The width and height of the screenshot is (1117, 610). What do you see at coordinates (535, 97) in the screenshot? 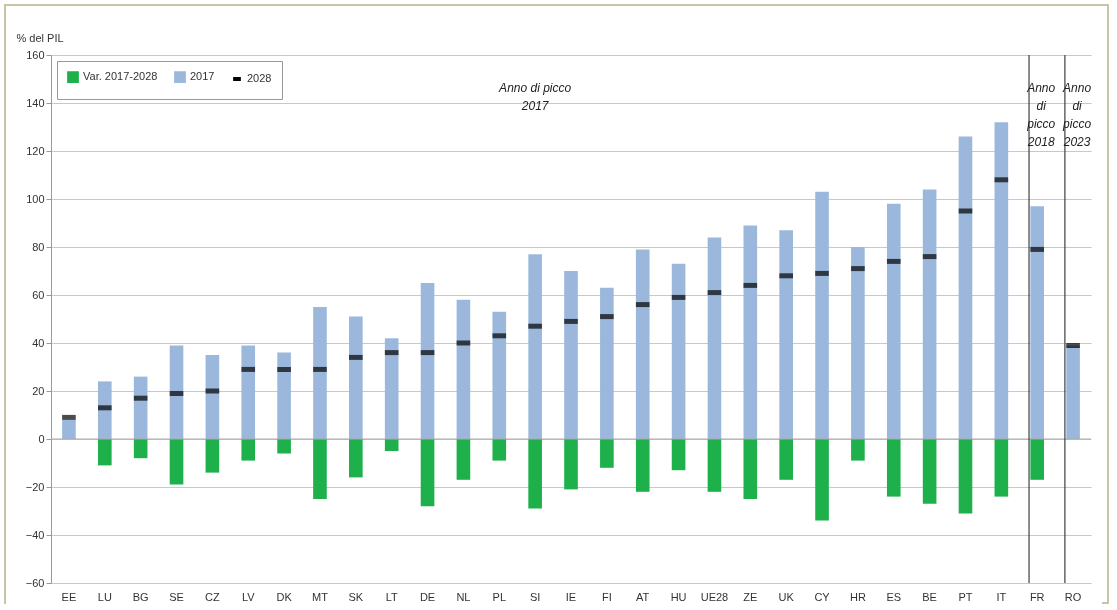
I see `annotation: Anno di picco 2017` at bounding box center [535, 97].